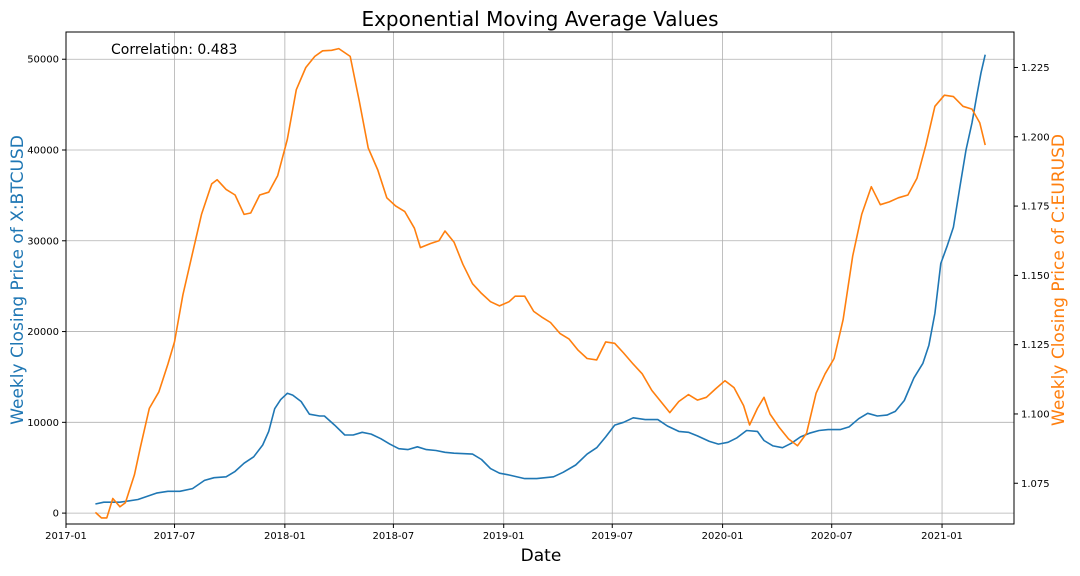 Image resolution: width=1080 pixels, height=576 pixels. What do you see at coordinates (539, 19) in the screenshot?
I see `chart-title: Exponential Moving Average Values` at bounding box center [539, 19].